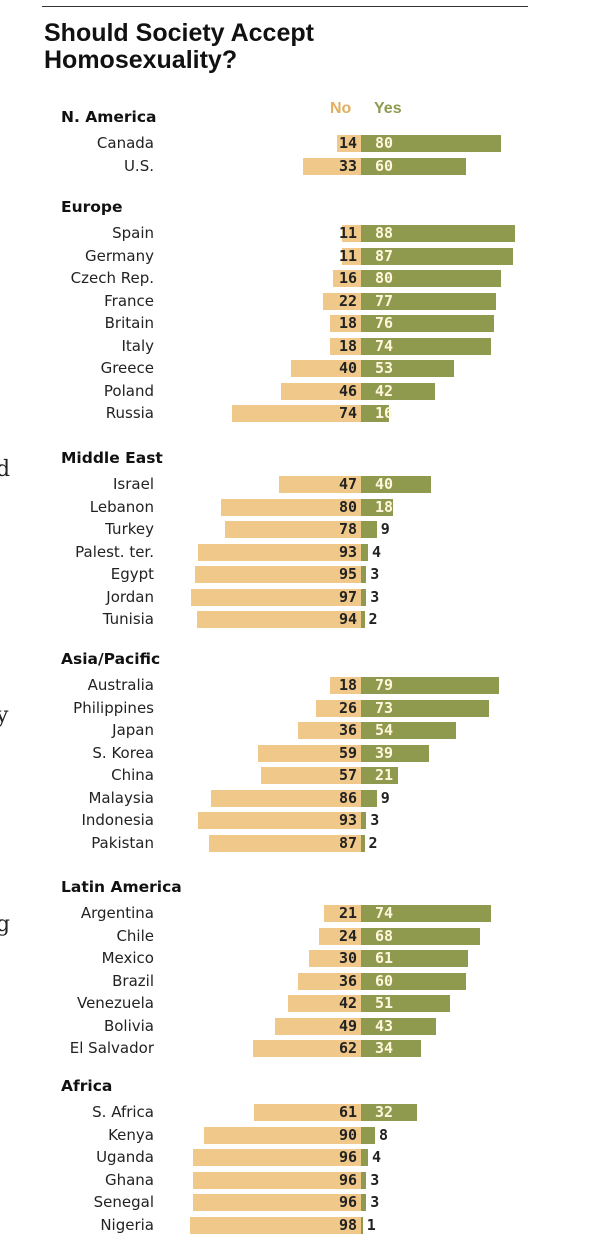 The width and height of the screenshot is (600, 1245). What do you see at coordinates (347, 775) in the screenshot?
I see `value-no: 57` at bounding box center [347, 775].